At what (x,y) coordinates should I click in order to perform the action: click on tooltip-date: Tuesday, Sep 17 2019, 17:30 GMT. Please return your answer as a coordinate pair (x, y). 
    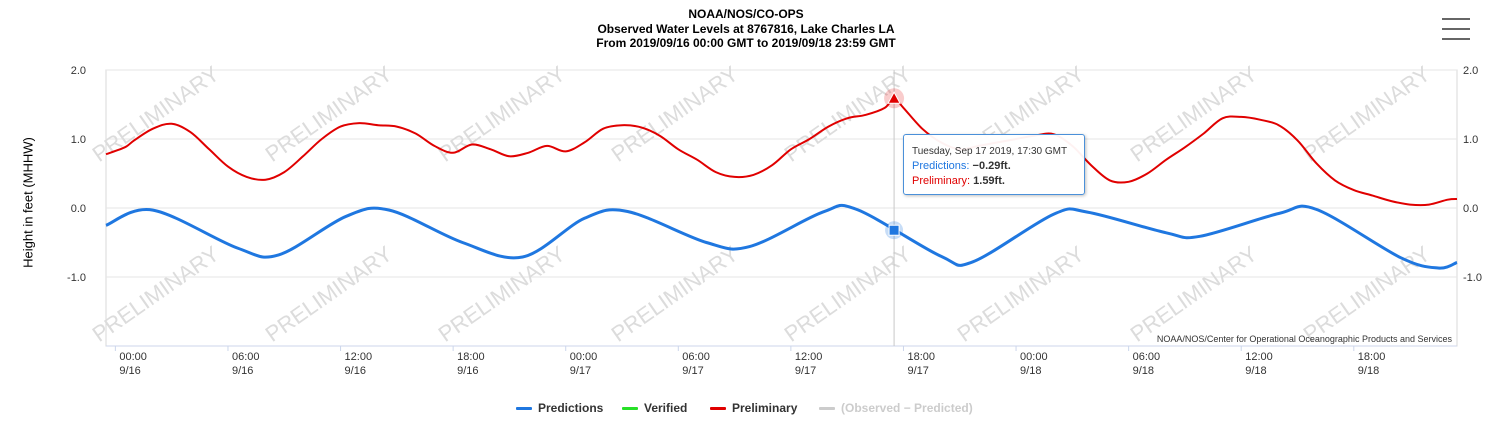
    Looking at the image, I should click on (990, 151).